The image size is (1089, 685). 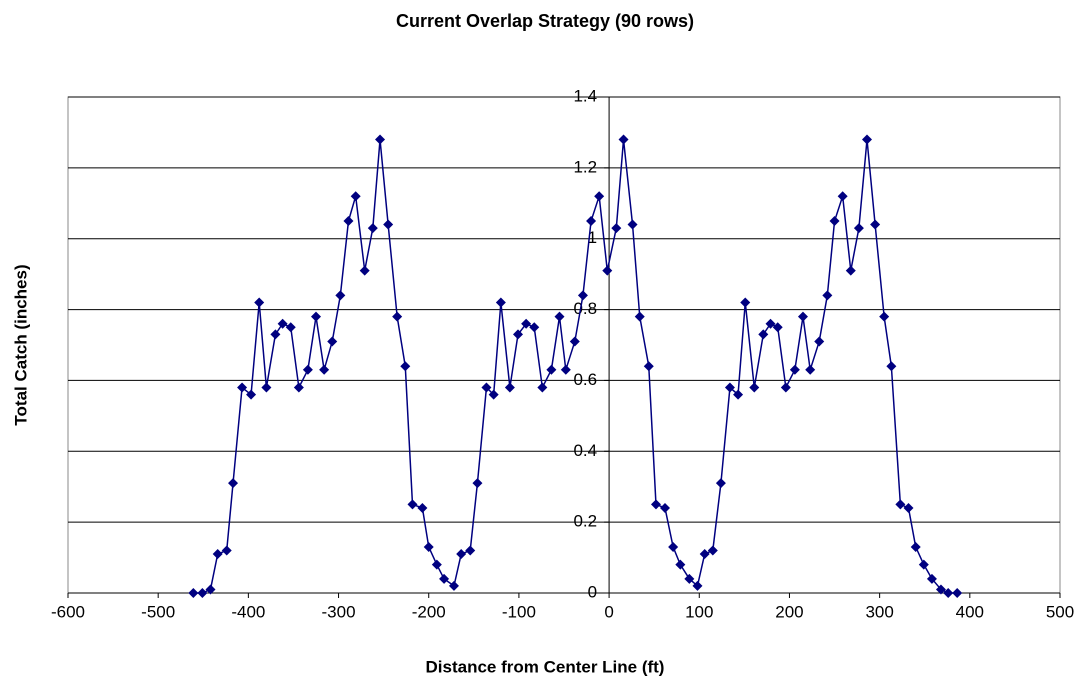 What do you see at coordinates (592, 237) in the screenshot?
I see `y-tick-label: 1` at bounding box center [592, 237].